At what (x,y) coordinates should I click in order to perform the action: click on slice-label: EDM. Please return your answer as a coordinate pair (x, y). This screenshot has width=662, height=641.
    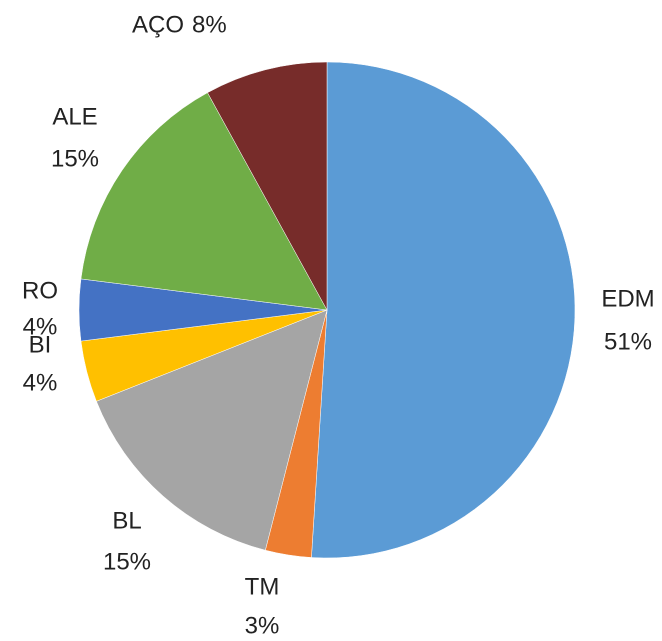
    Looking at the image, I should click on (627, 298).